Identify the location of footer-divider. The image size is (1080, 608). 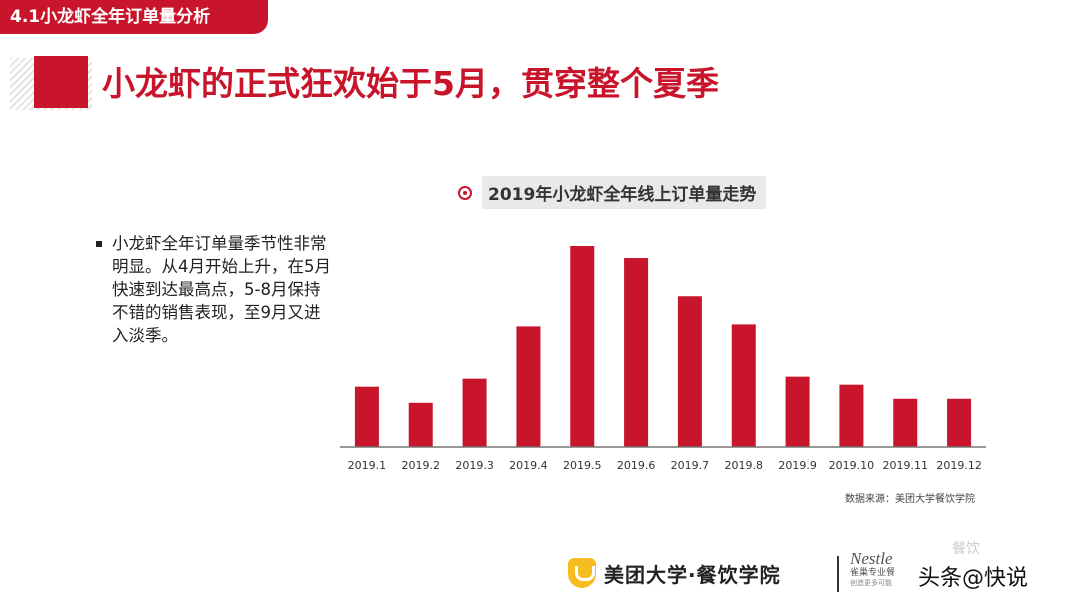
(838, 574).